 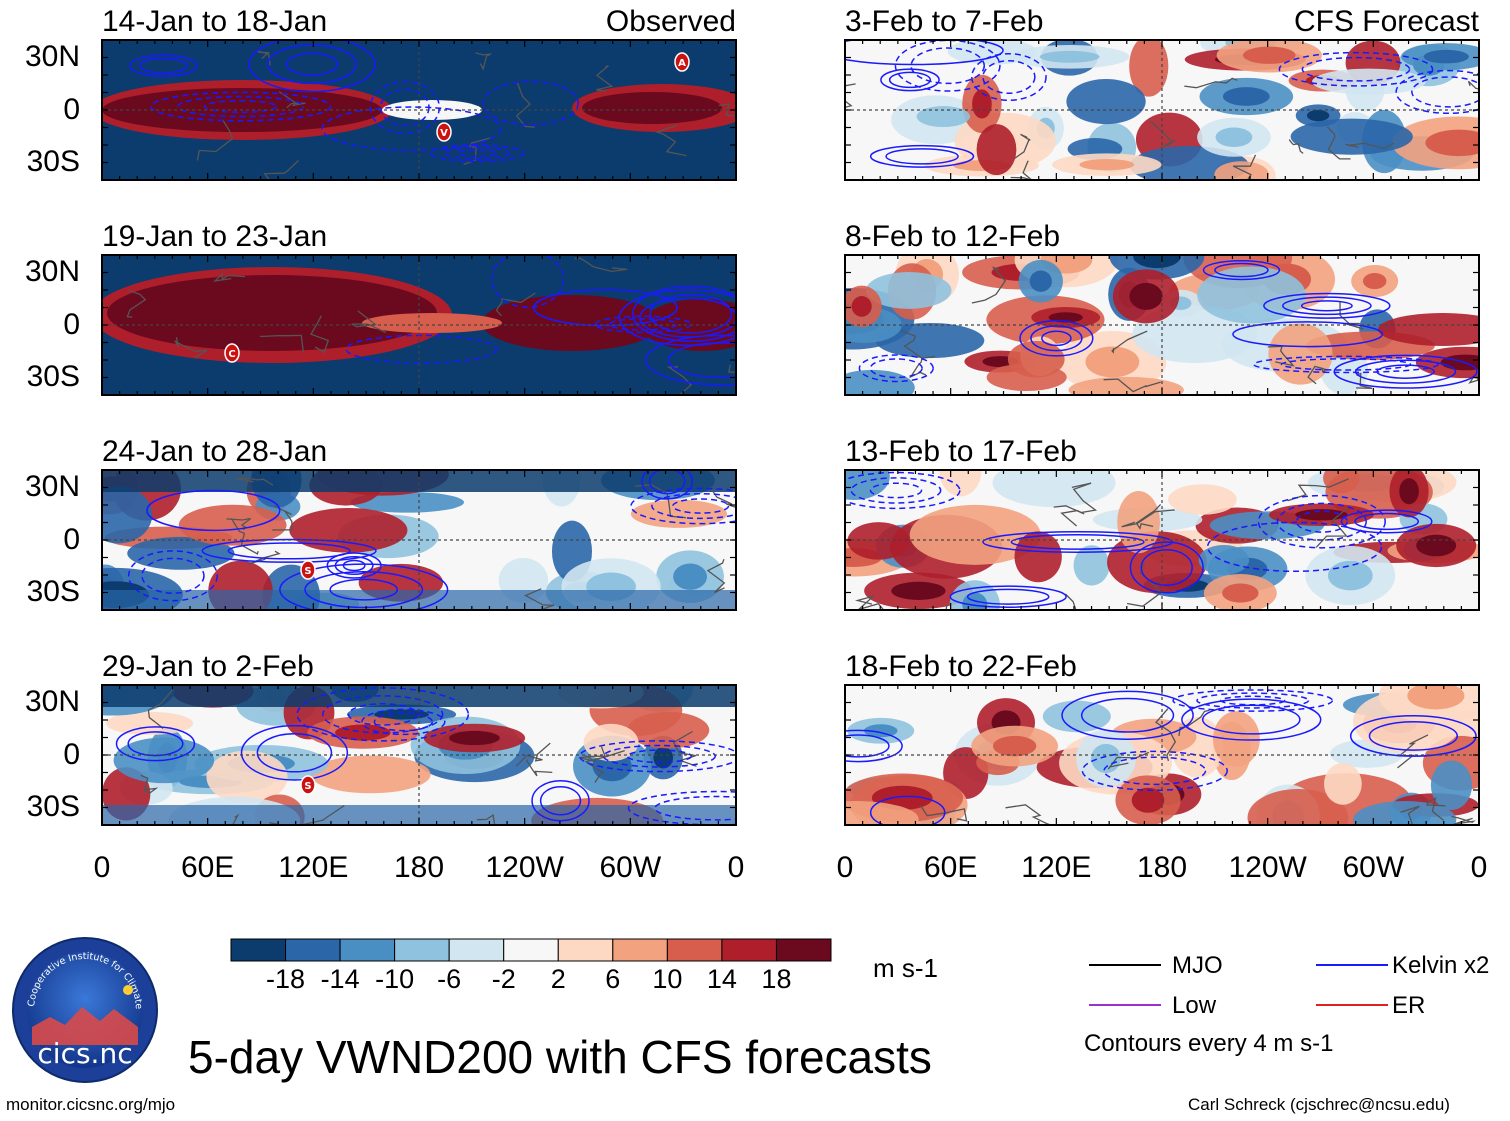 What do you see at coordinates (953, 236) in the screenshot?
I see `panel-6-title: 8-Feb to 12-Feb` at bounding box center [953, 236].